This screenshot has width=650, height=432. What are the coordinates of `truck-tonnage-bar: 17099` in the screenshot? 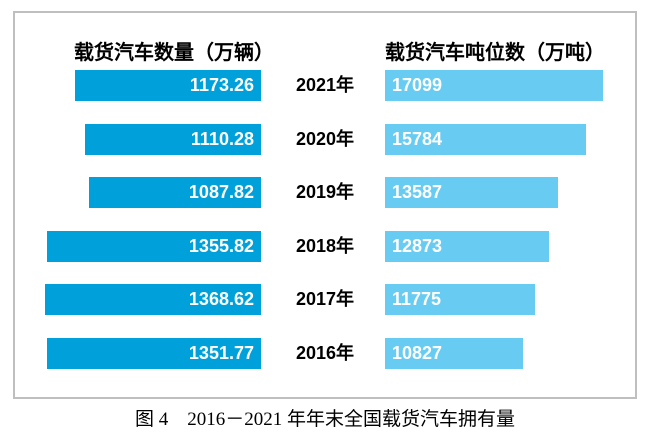 It's located at (494, 85).